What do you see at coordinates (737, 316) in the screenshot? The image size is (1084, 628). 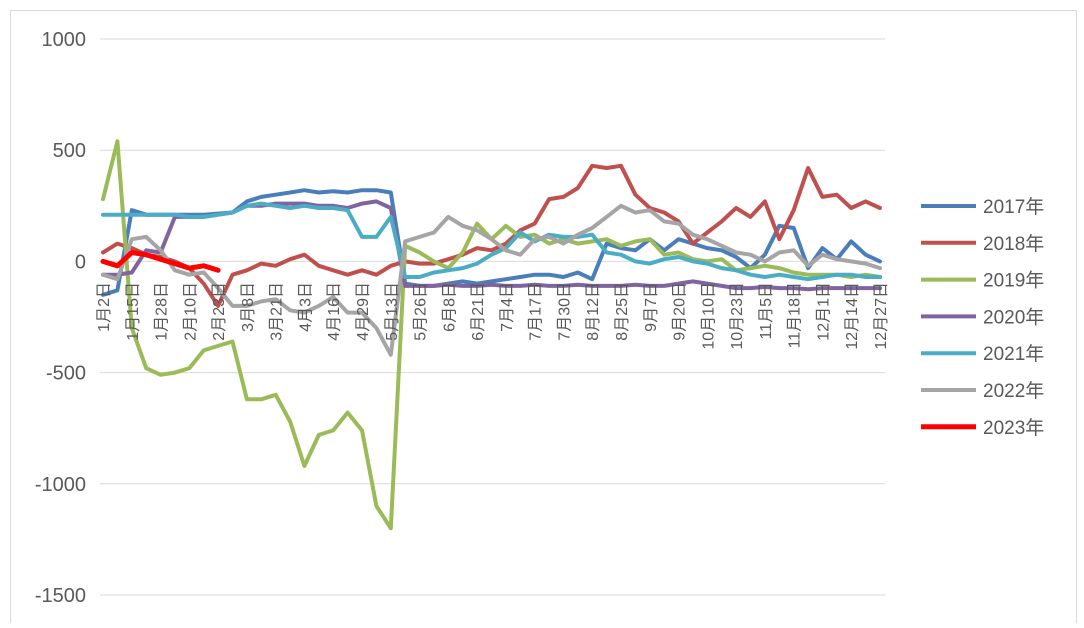 I see `x-tick-label: 10月23日` at bounding box center [737, 316].